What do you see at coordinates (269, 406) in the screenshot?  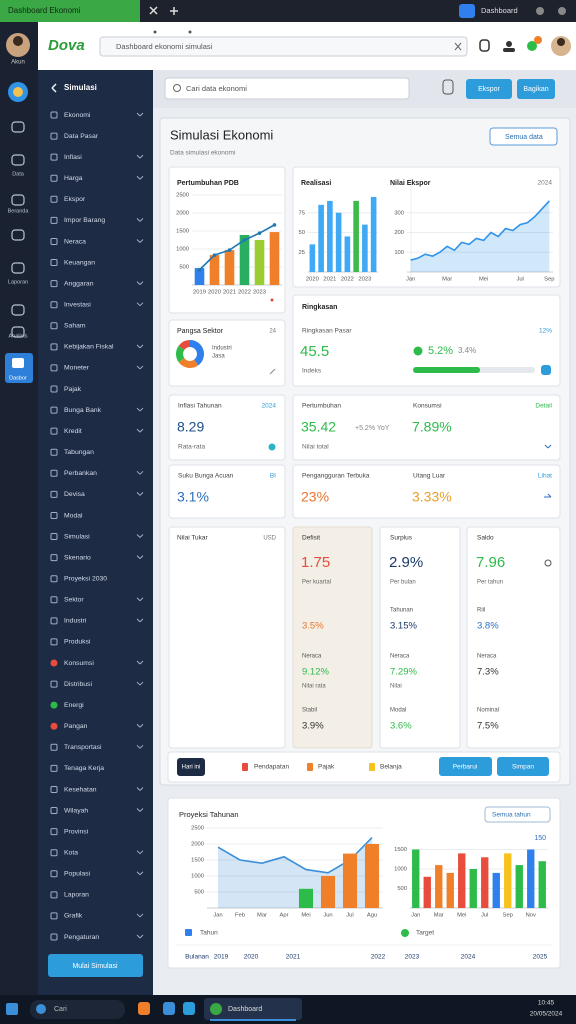 I see `card-badge: 2024` at bounding box center [269, 406].